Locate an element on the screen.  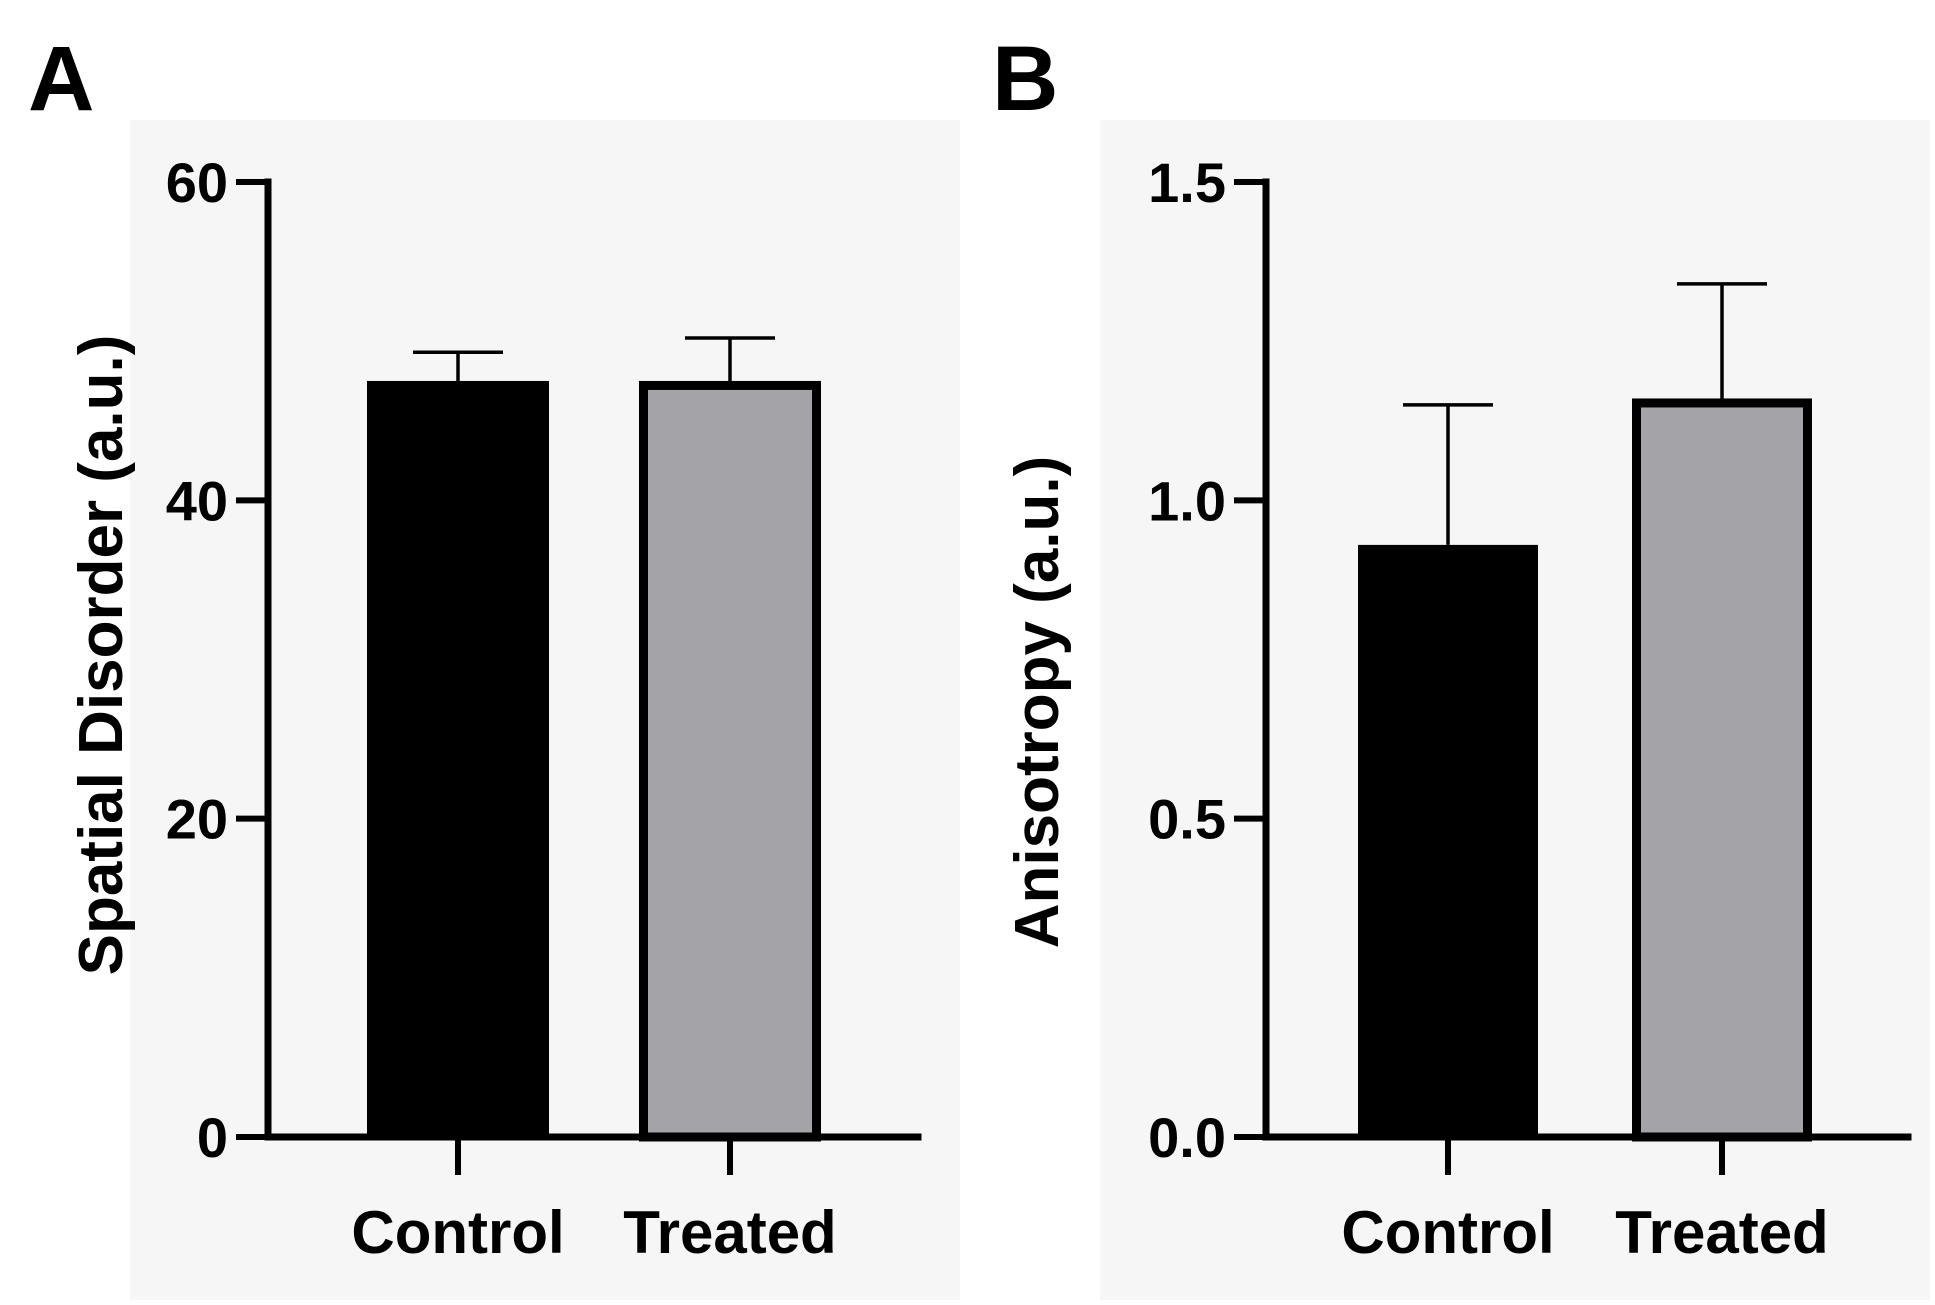
panel-a-y-tick-label-0: 0 is located at coordinates (212, 1137).